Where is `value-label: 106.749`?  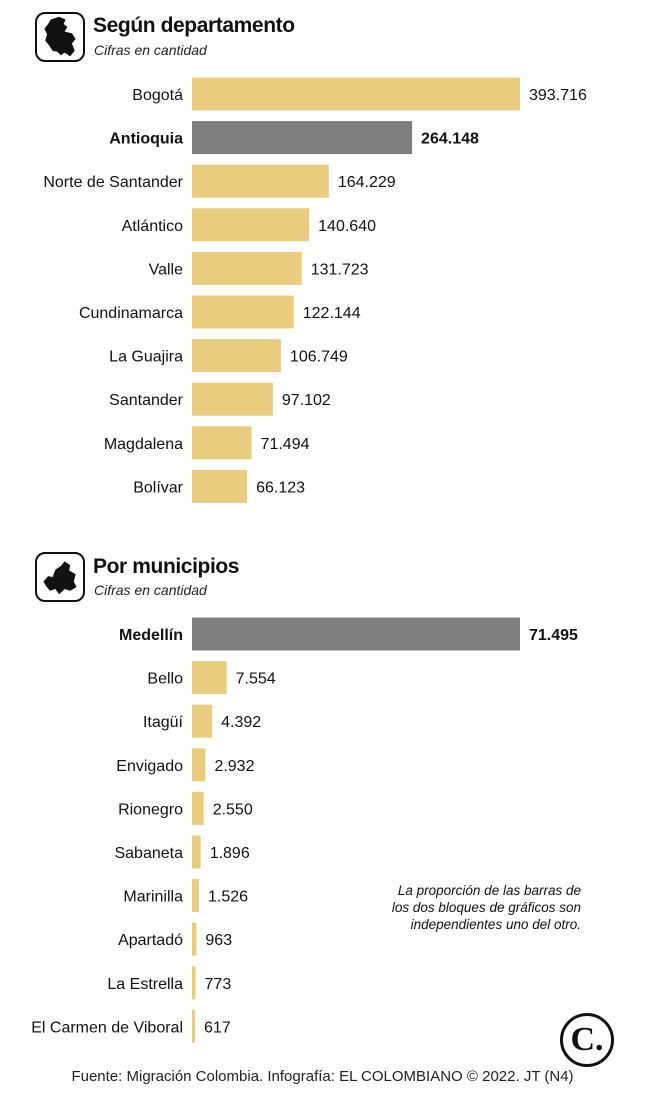 value-label: 106.749 is located at coordinates (319, 357).